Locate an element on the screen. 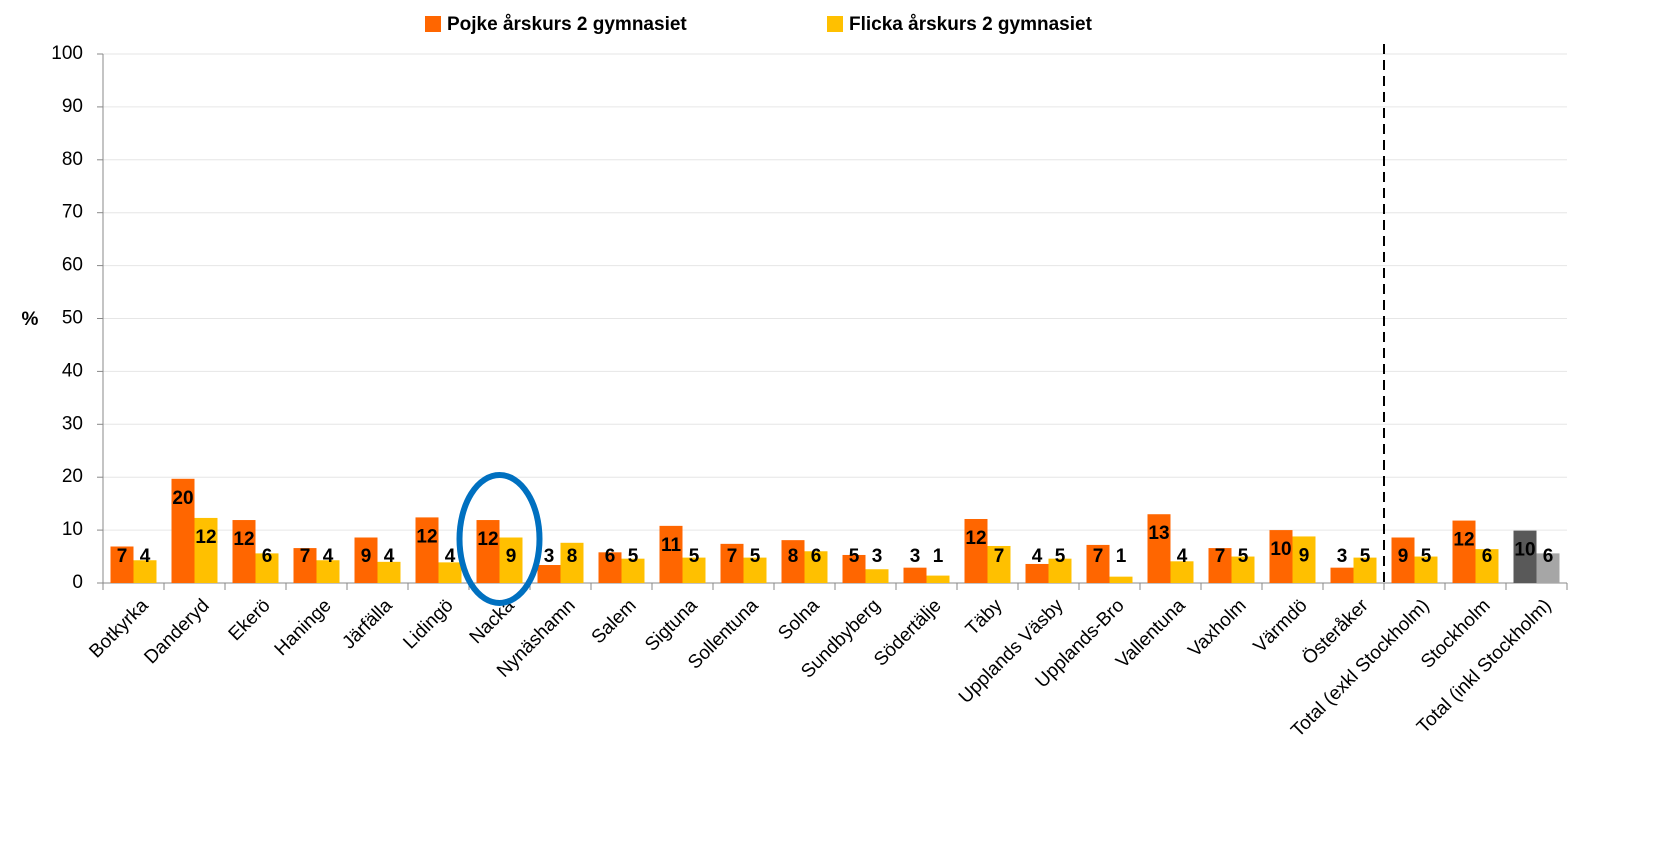 The height and width of the screenshot is (864, 1673). y-tick-label: 70 is located at coordinates (72, 212).